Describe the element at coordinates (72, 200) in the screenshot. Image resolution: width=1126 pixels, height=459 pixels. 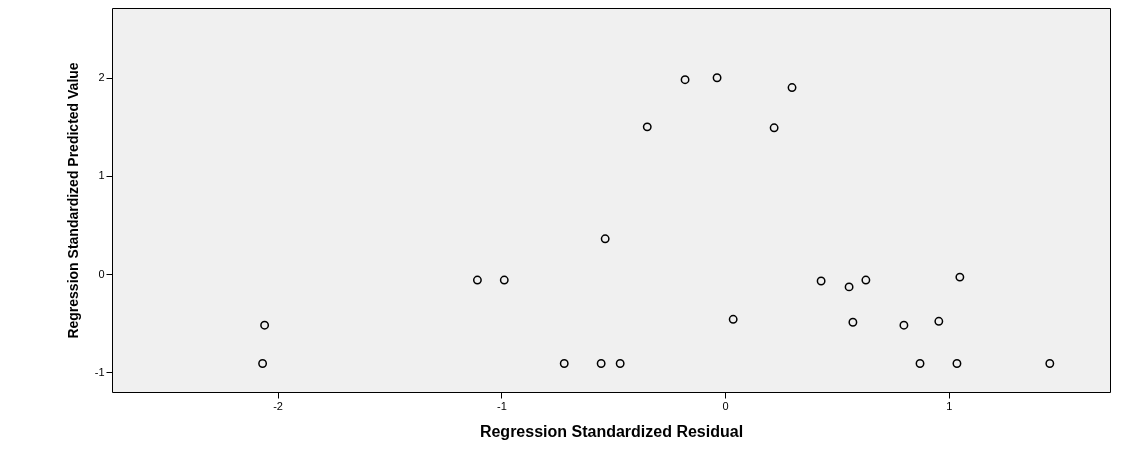
I see `y-axis-title: Regression Standardized Predicted Value` at that location.